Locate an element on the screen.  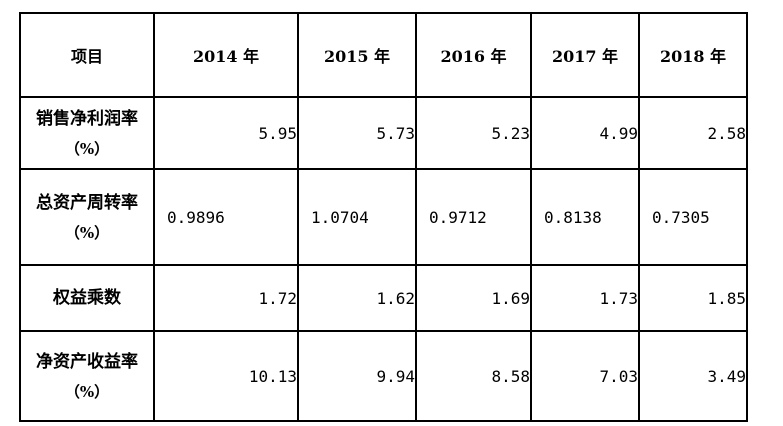
row-label-cell: 销售净利润率 （%） is located at coordinates (87, 133).